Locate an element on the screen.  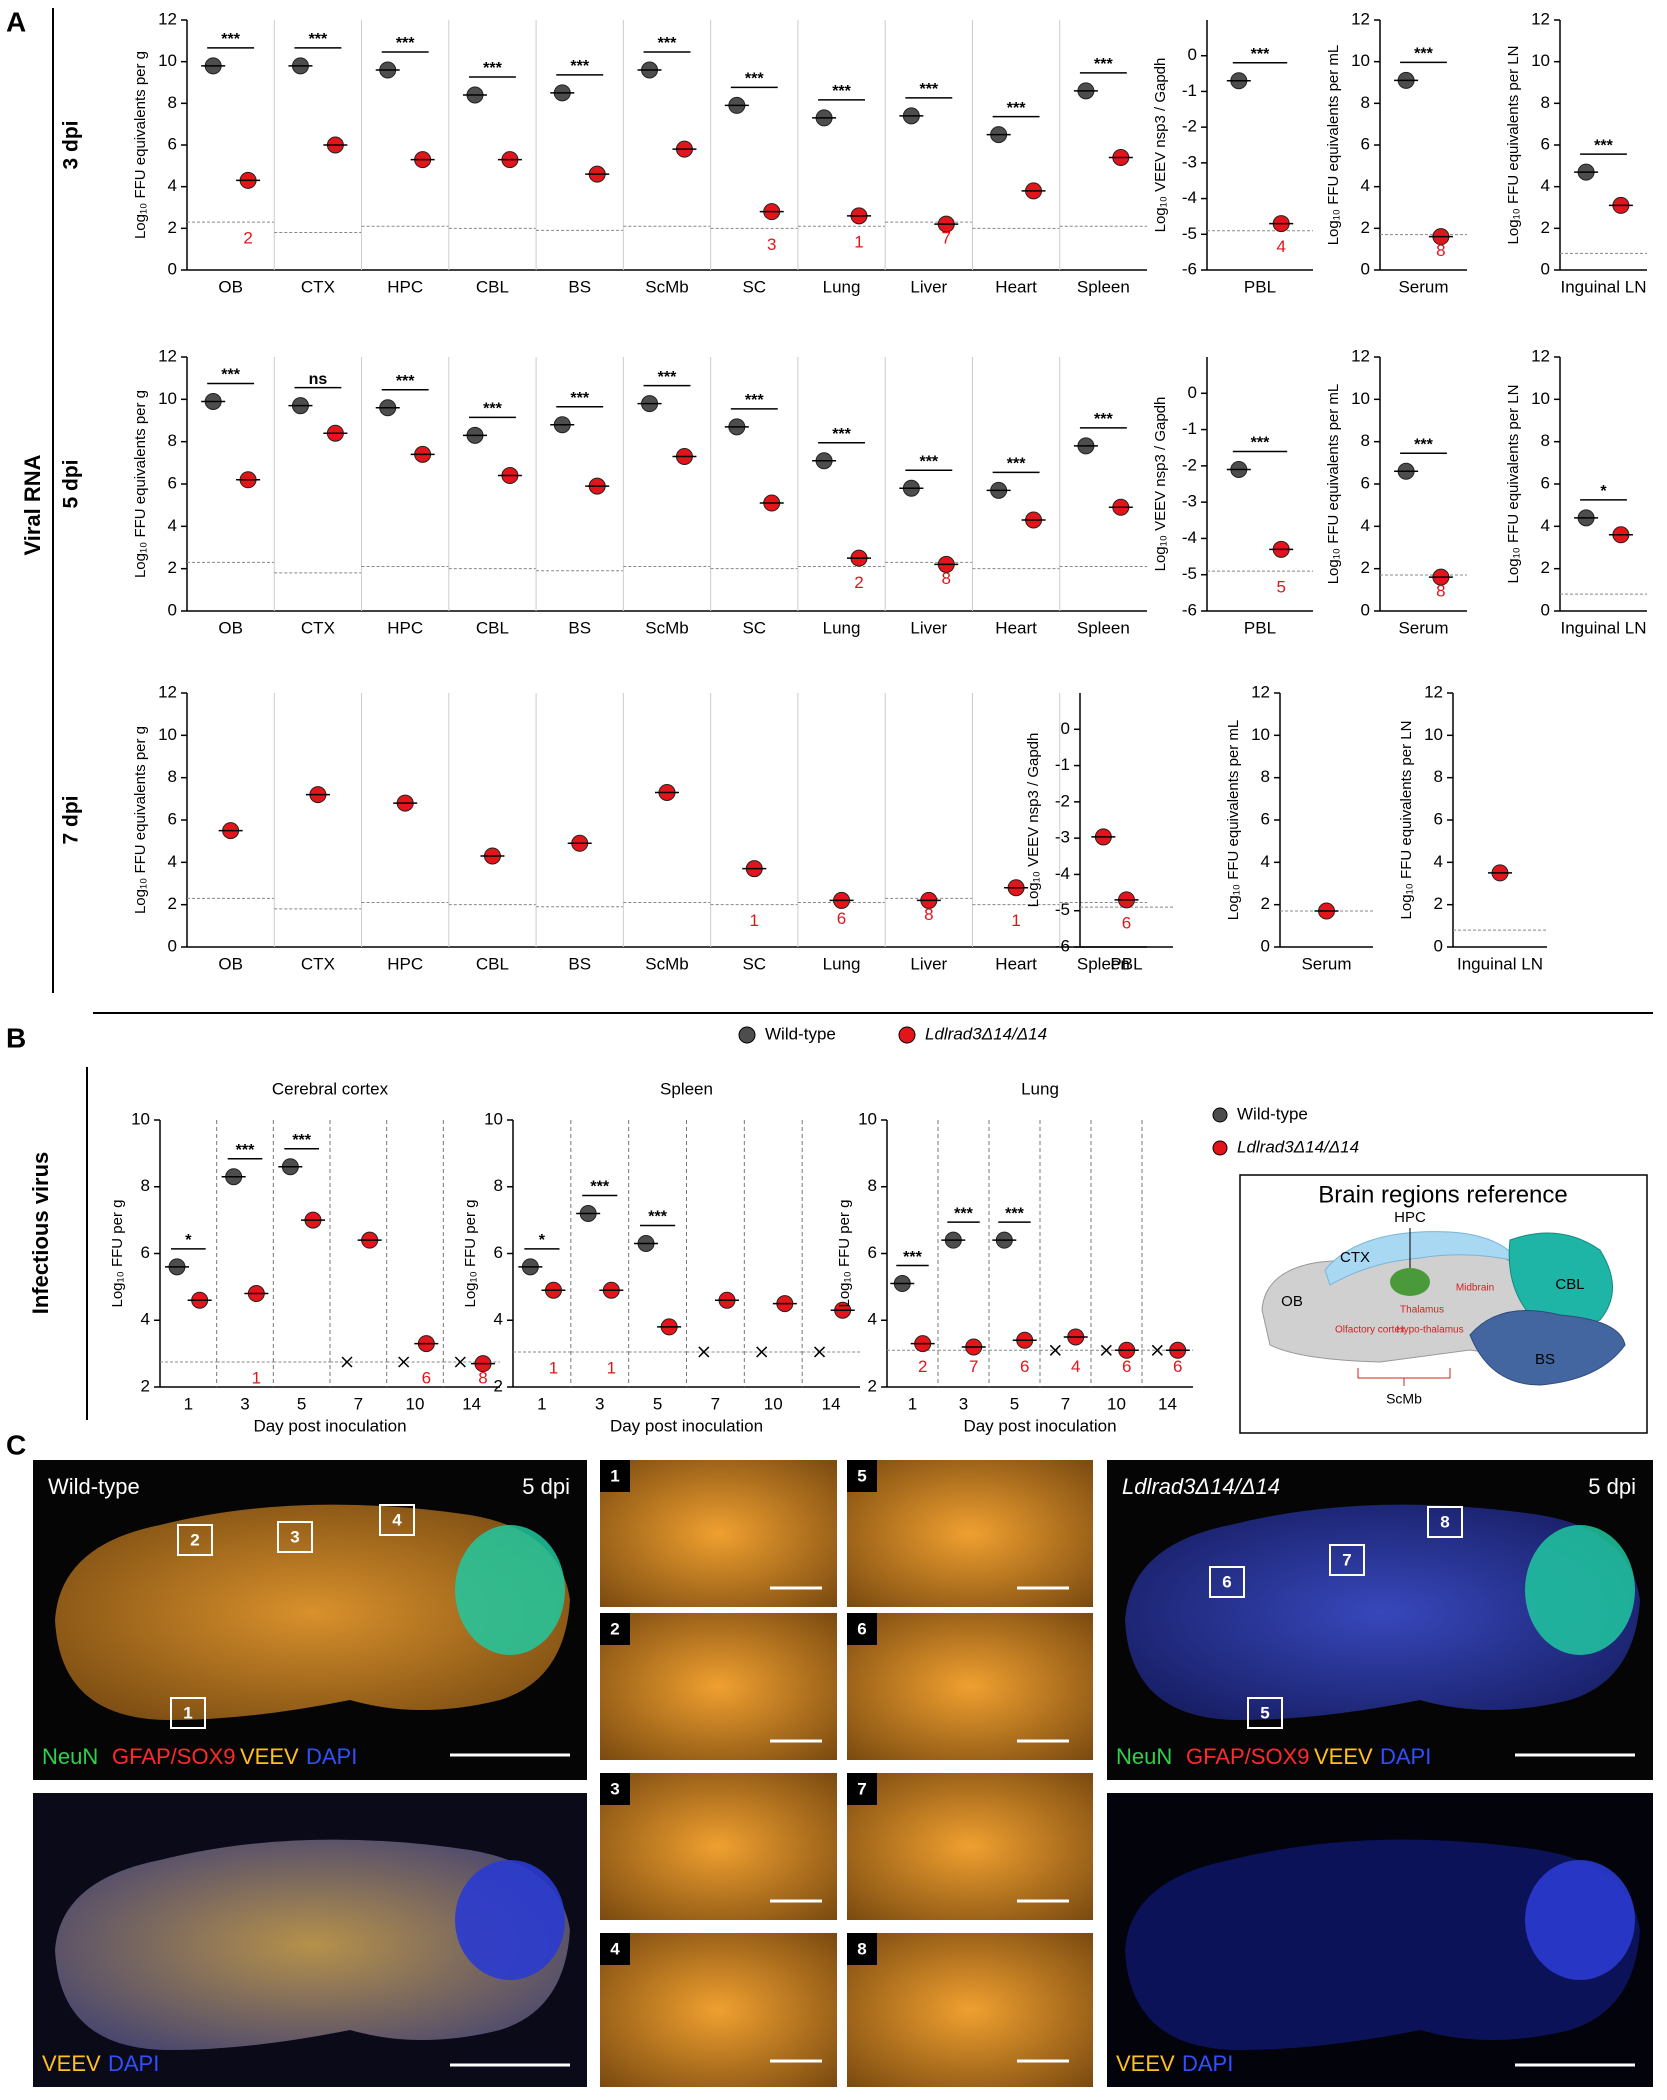
inset-number: 3 is located at coordinates (614, 1788).